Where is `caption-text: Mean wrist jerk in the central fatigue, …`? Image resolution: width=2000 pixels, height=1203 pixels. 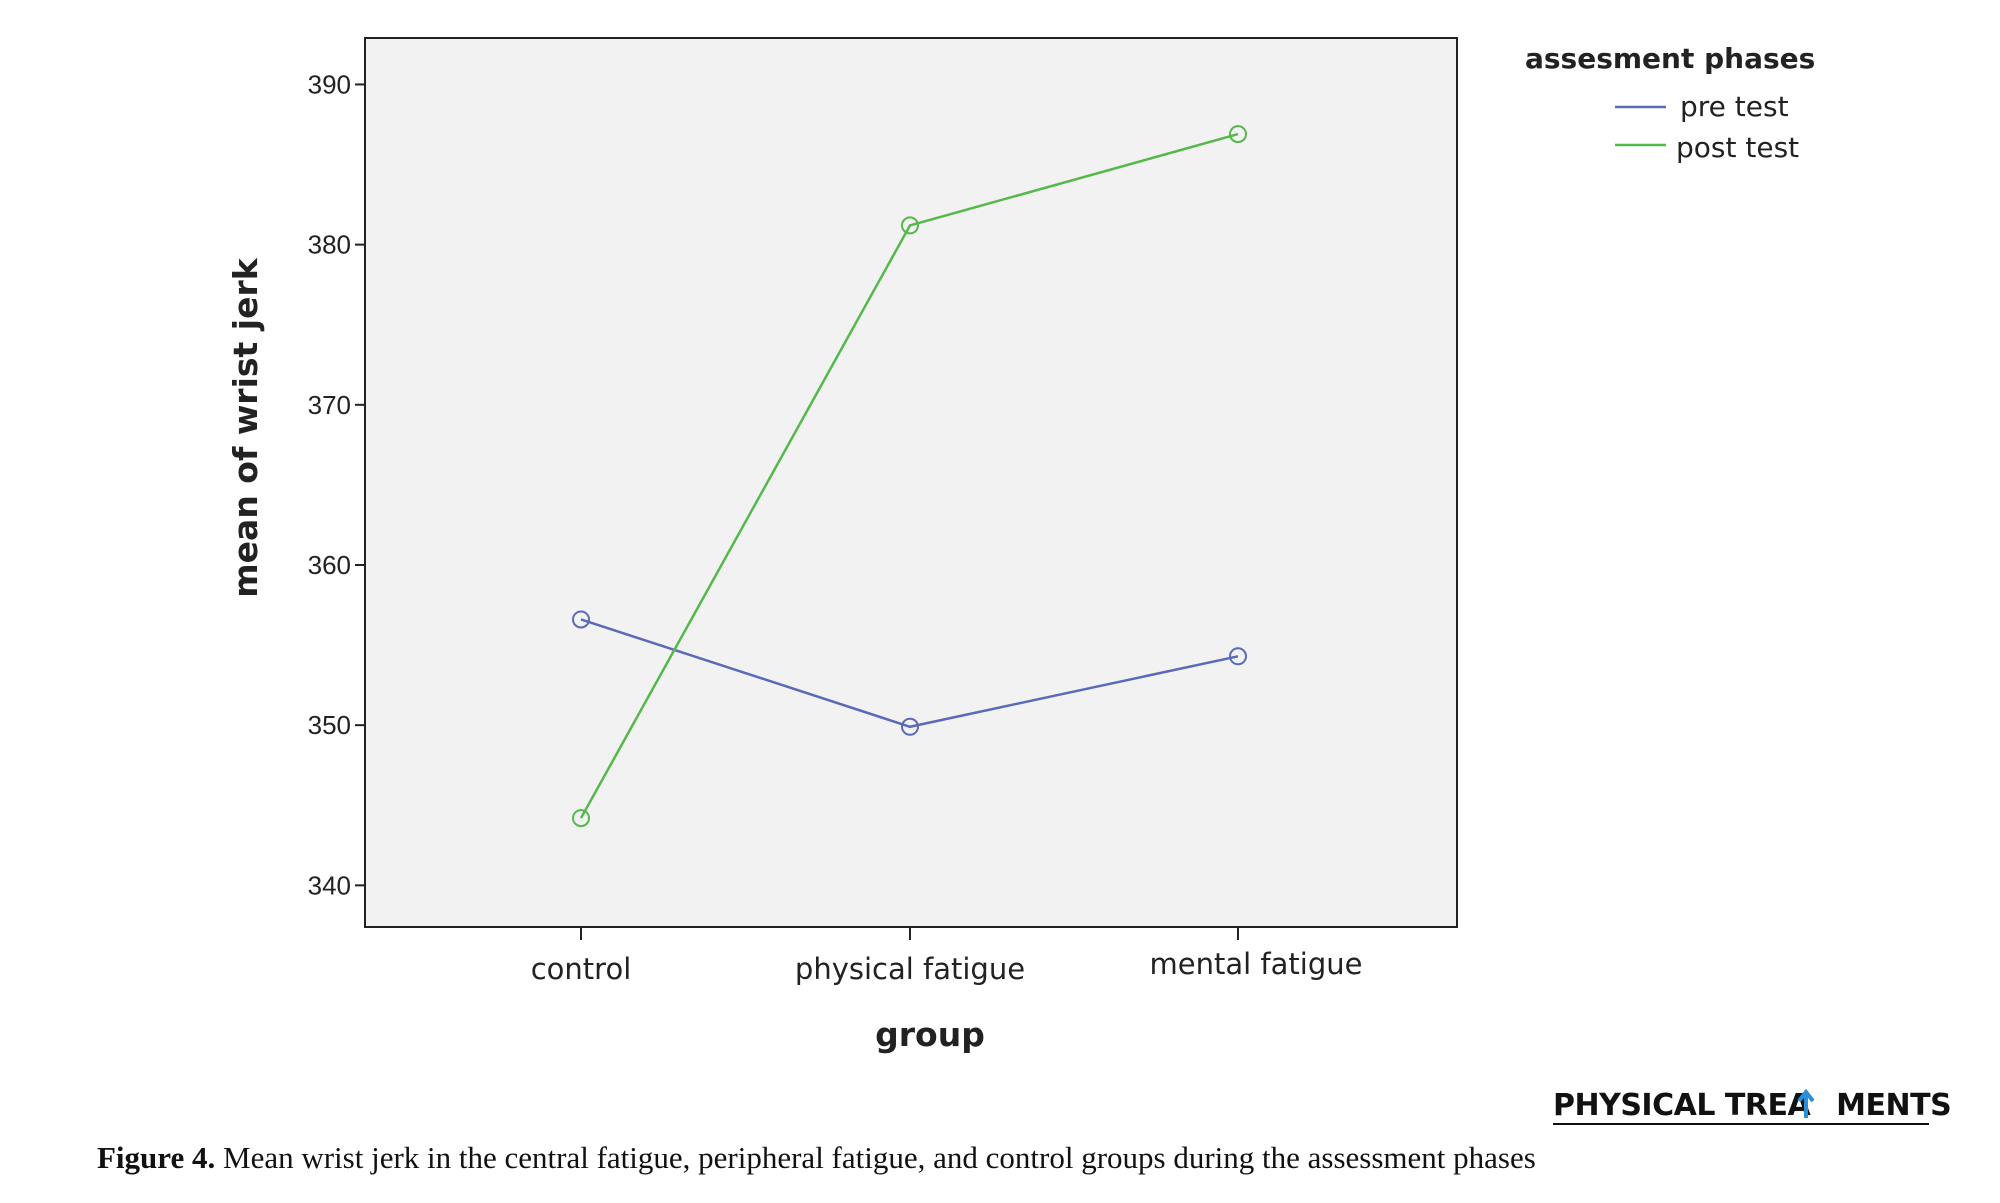 caption-text: Mean wrist jerk in the central fatigue, … is located at coordinates (875, 1157).